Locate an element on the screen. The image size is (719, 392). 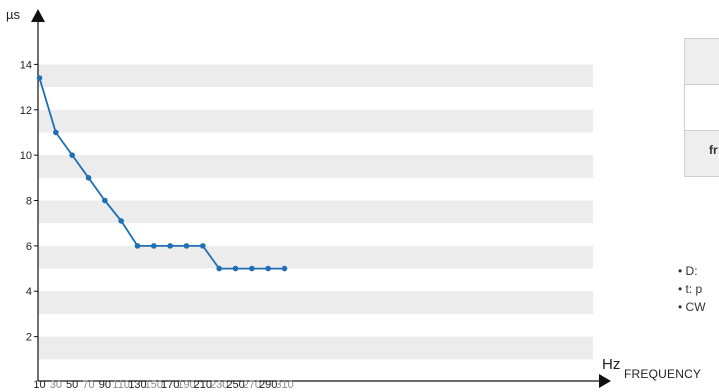
x-tick-label: 250 is located at coordinates (235, 385).